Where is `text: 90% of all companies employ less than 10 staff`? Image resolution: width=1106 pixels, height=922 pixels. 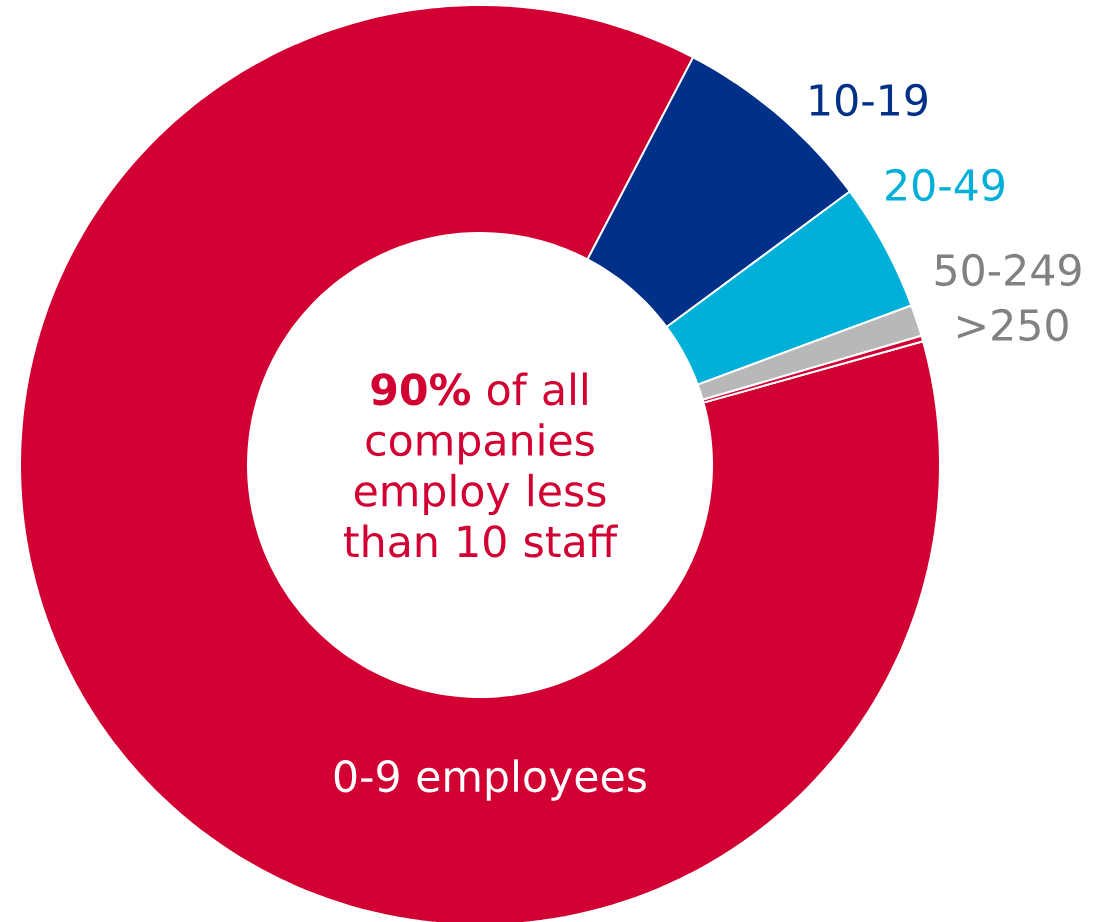
text: 90% of all companies employ less than 10 staff is located at coordinates (481, 465).